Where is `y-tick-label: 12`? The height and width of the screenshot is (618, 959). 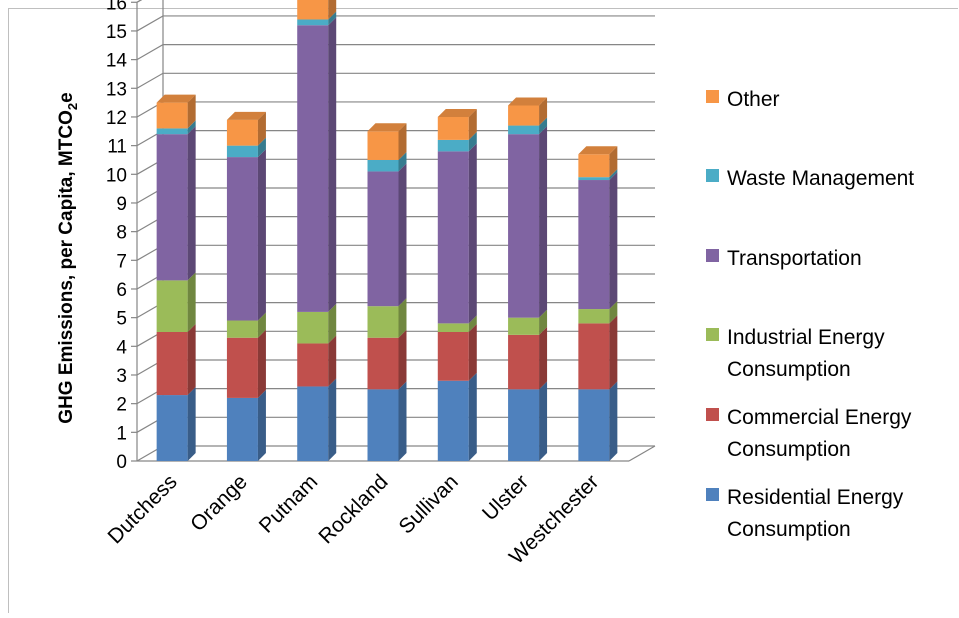 y-tick-label: 12 is located at coordinates (116, 118).